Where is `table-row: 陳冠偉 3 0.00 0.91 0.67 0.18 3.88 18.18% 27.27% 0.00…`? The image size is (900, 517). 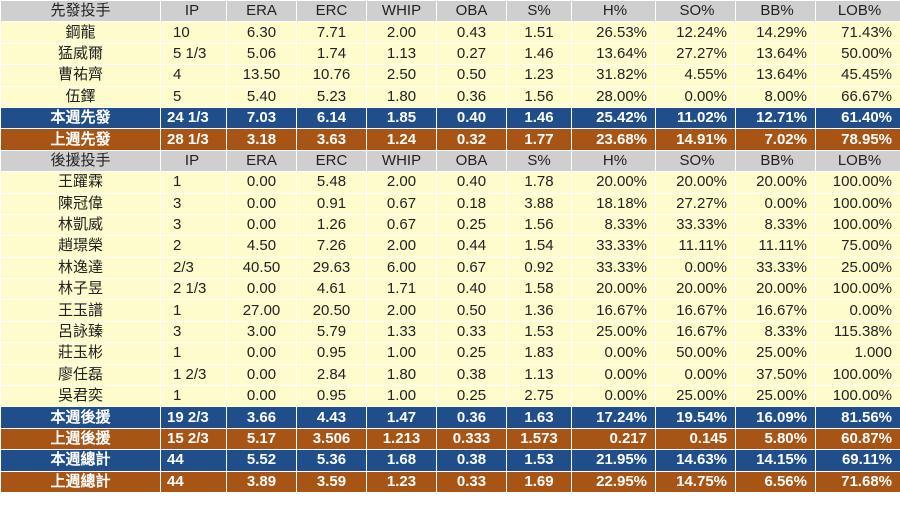 table-row: 陳冠偉 3 0.00 0.91 0.67 0.18 3.88 18.18% 27.27% 0.00… is located at coordinates (450, 203).